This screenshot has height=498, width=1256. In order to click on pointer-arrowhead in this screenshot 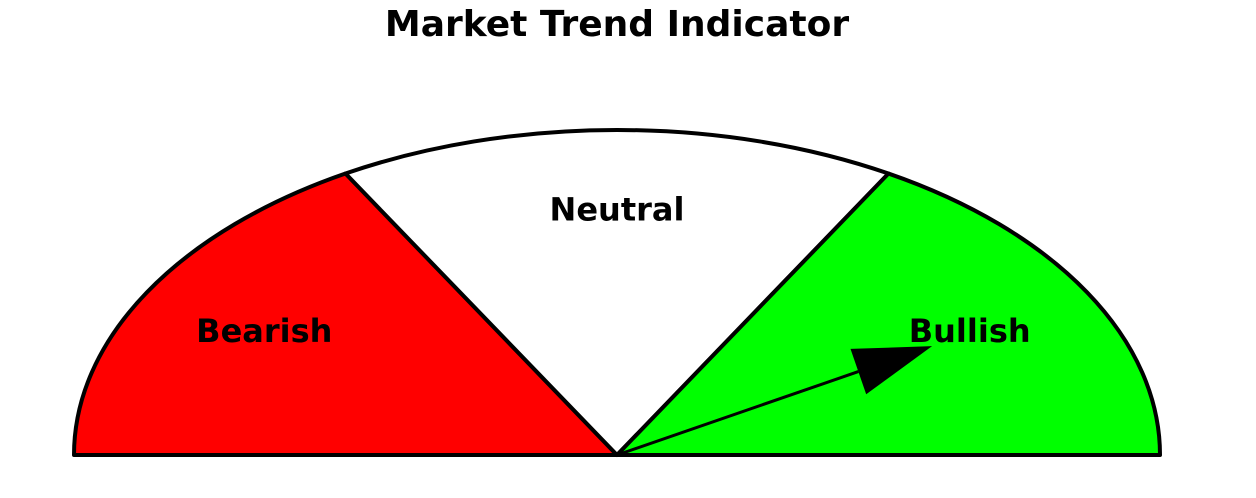, I will do `click(891, 370)`.